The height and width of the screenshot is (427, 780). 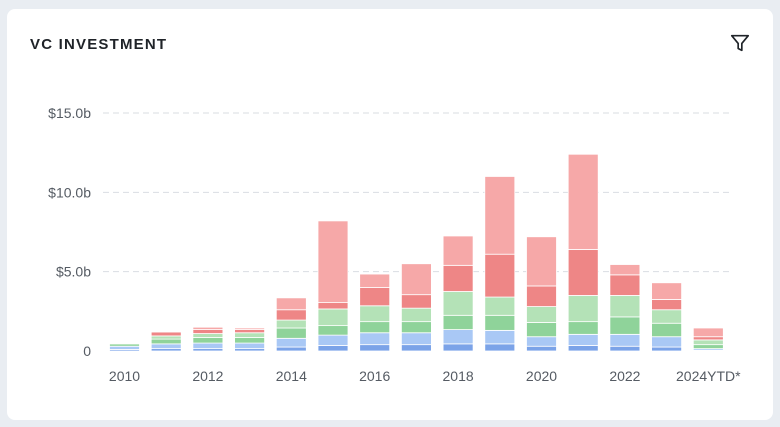 I want to click on y-tick-label: $5.0b, so click(x=73, y=272).